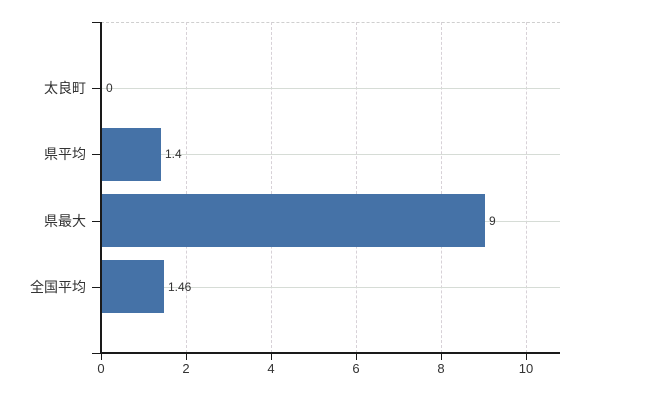  Describe the element at coordinates (58, 287) in the screenshot. I see `category-label: 全国平均` at that location.